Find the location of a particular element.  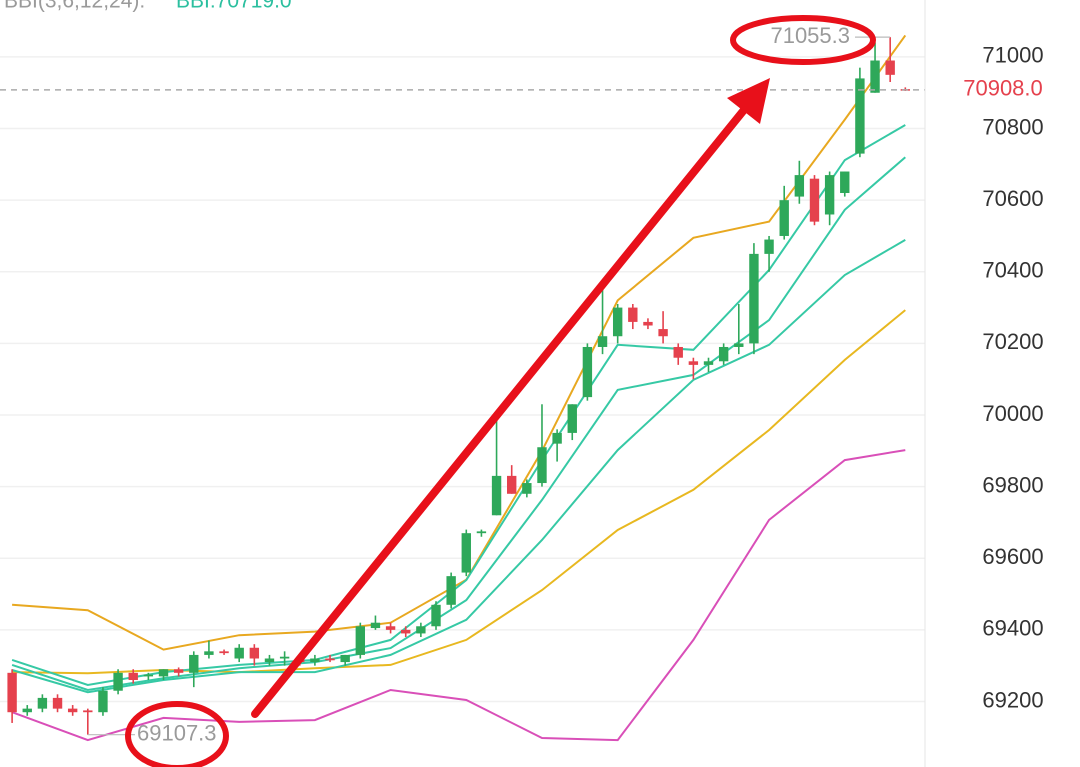

y-tick-label: 69200 is located at coordinates (1012, 699).